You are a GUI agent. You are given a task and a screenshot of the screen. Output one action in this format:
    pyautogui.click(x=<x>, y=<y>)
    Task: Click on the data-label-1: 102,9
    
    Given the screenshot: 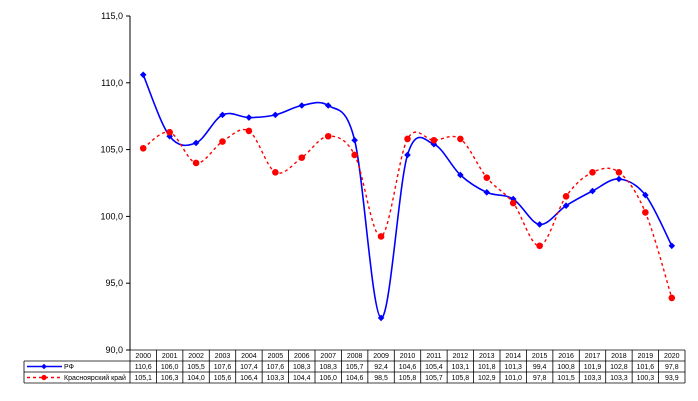 What is the action you would take?
    pyautogui.click(x=487, y=378)
    